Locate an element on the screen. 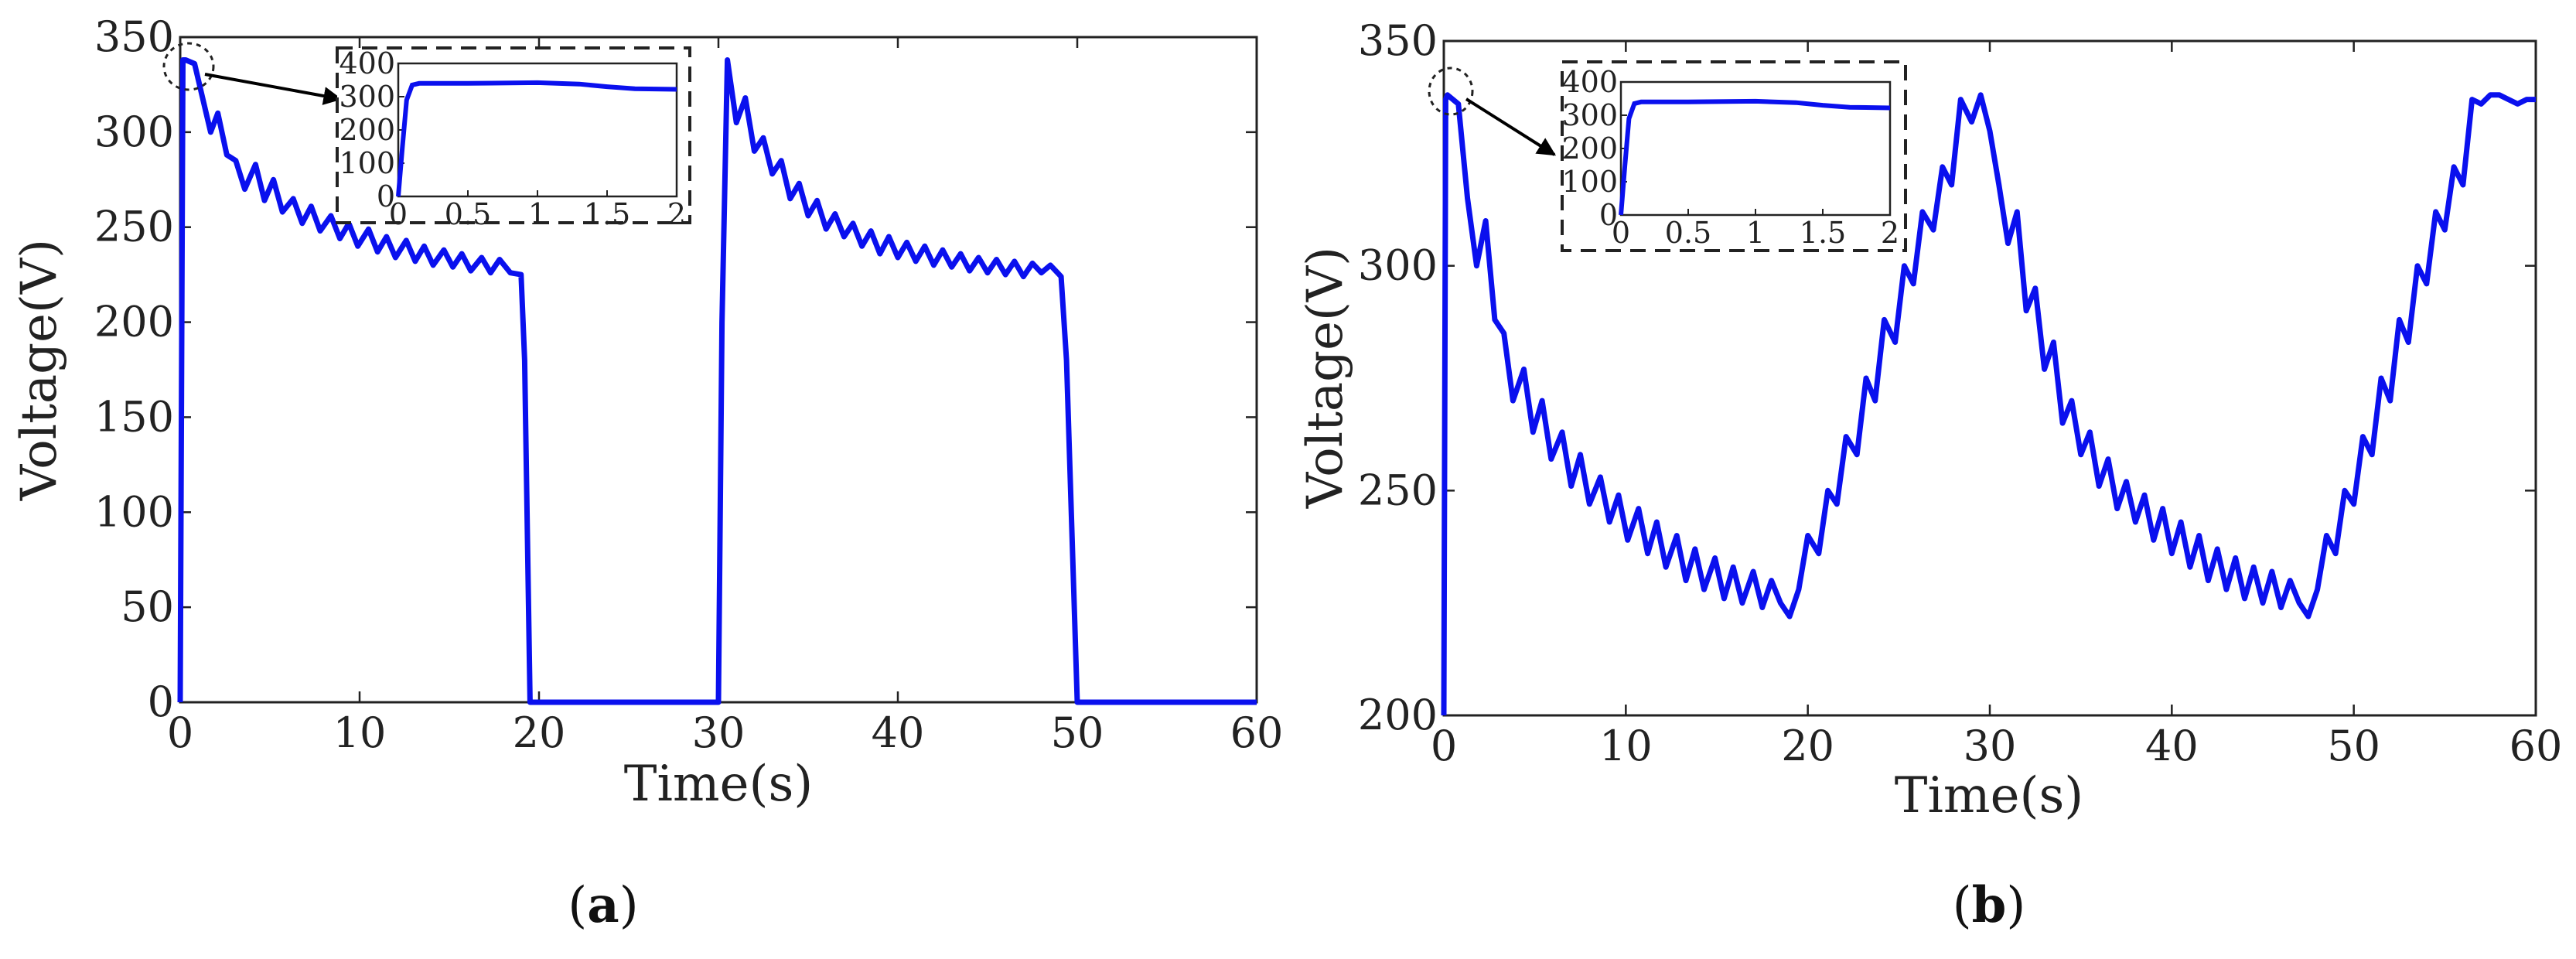  x-axis-label-a: Time(s) is located at coordinates (719, 784).